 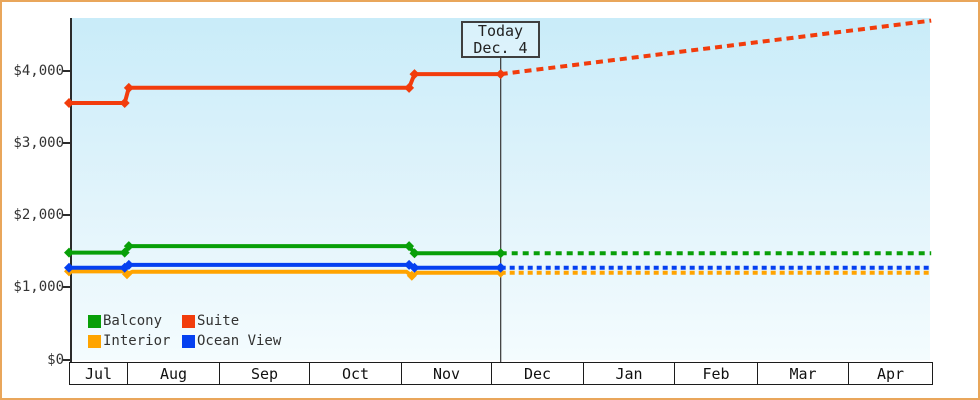 I want to click on x-axis-month-cell: Apr, so click(x=890, y=373).